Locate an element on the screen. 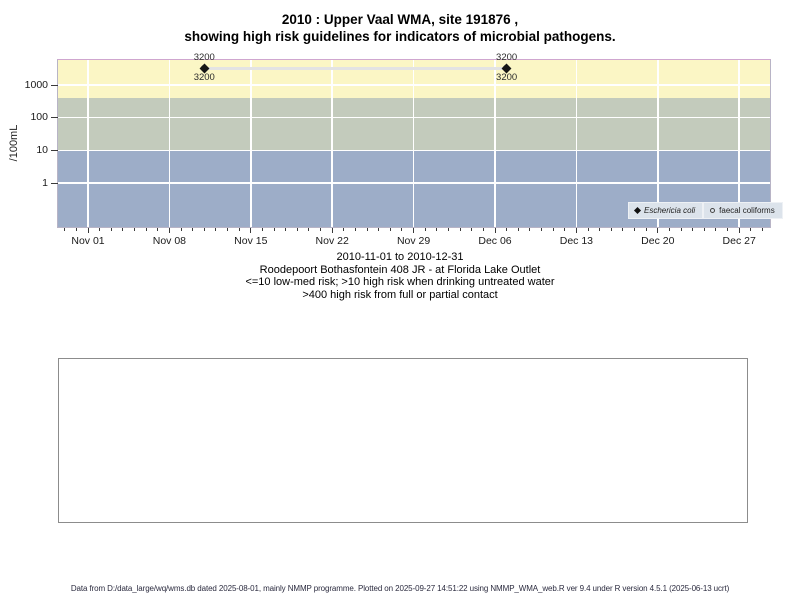 This screenshot has width=800, height=600. series-line is located at coordinates (355, 68).